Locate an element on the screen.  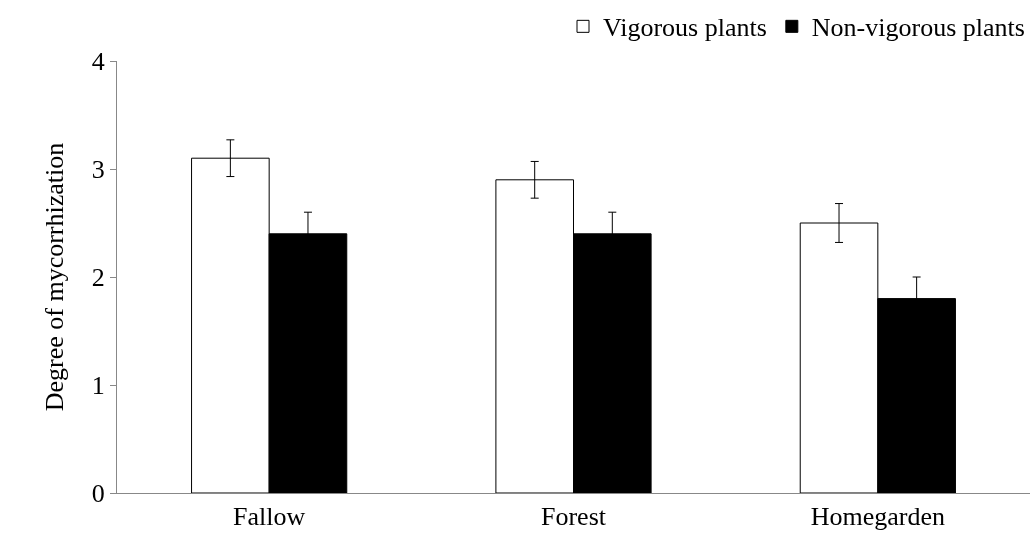
legend-label: Non-vigorous plants is located at coordinates (918, 28).